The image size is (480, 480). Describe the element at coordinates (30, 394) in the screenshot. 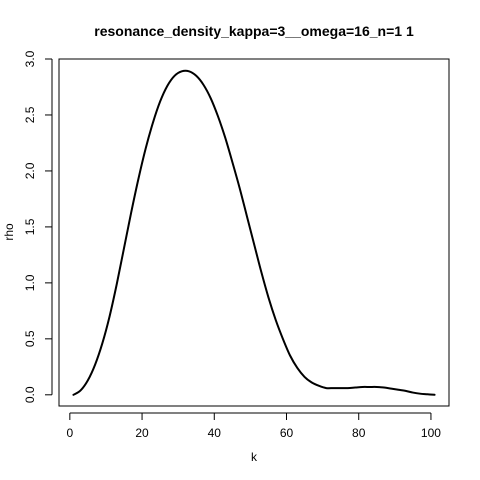

I see `y-tick-label: 0.0` at that location.